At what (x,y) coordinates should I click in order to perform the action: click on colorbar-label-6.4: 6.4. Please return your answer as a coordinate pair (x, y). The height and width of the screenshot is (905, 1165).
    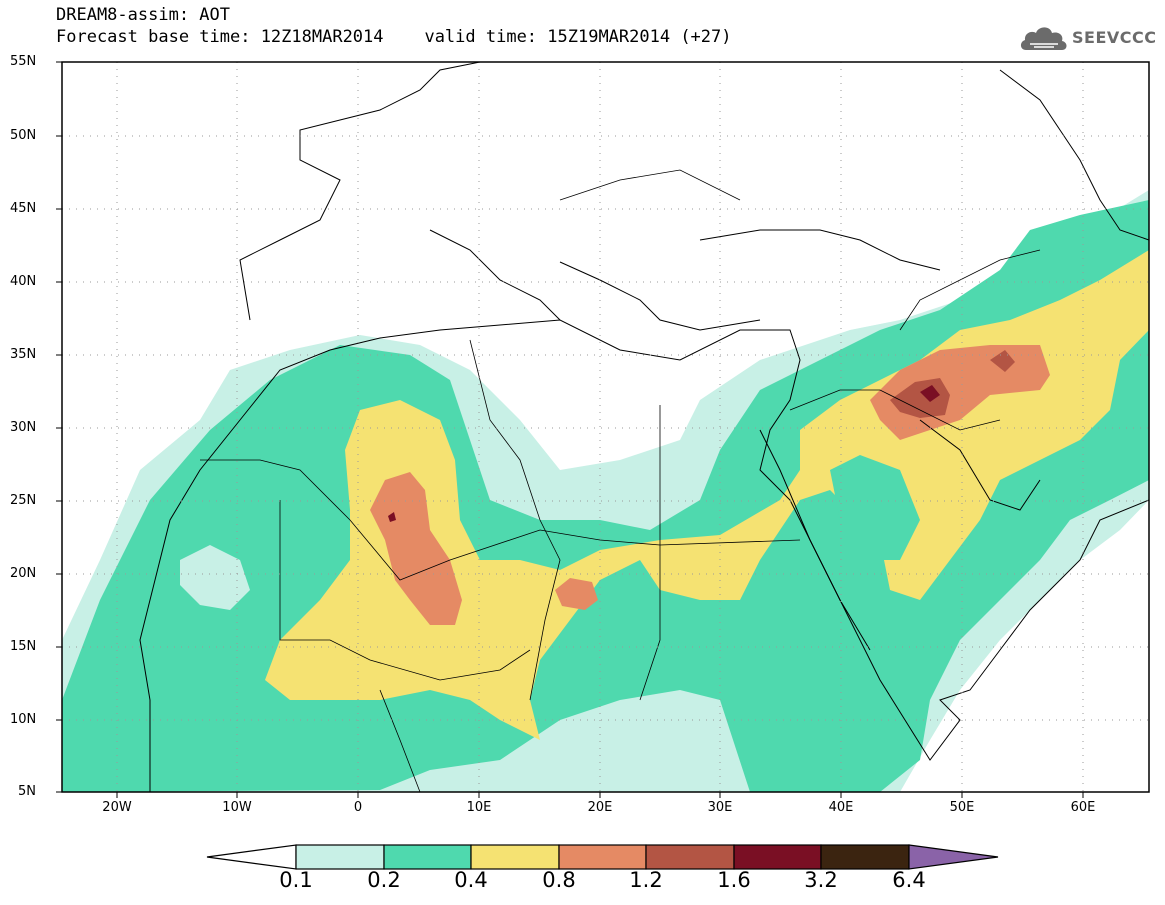
    Looking at the image, I should click on (909, 880).